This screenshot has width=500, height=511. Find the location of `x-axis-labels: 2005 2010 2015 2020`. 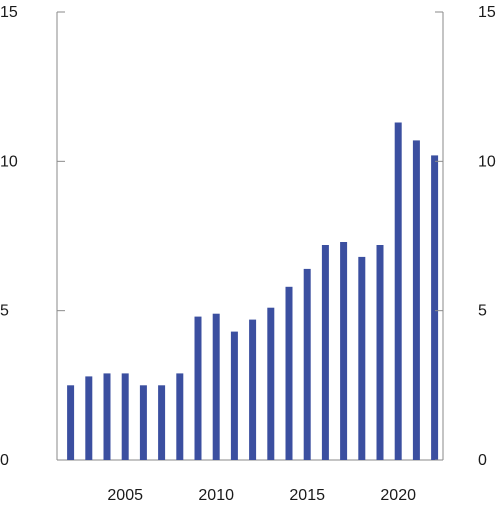

x-axis-labels: 2005 2010 2015 2020 is located at coordinates (261, 495).